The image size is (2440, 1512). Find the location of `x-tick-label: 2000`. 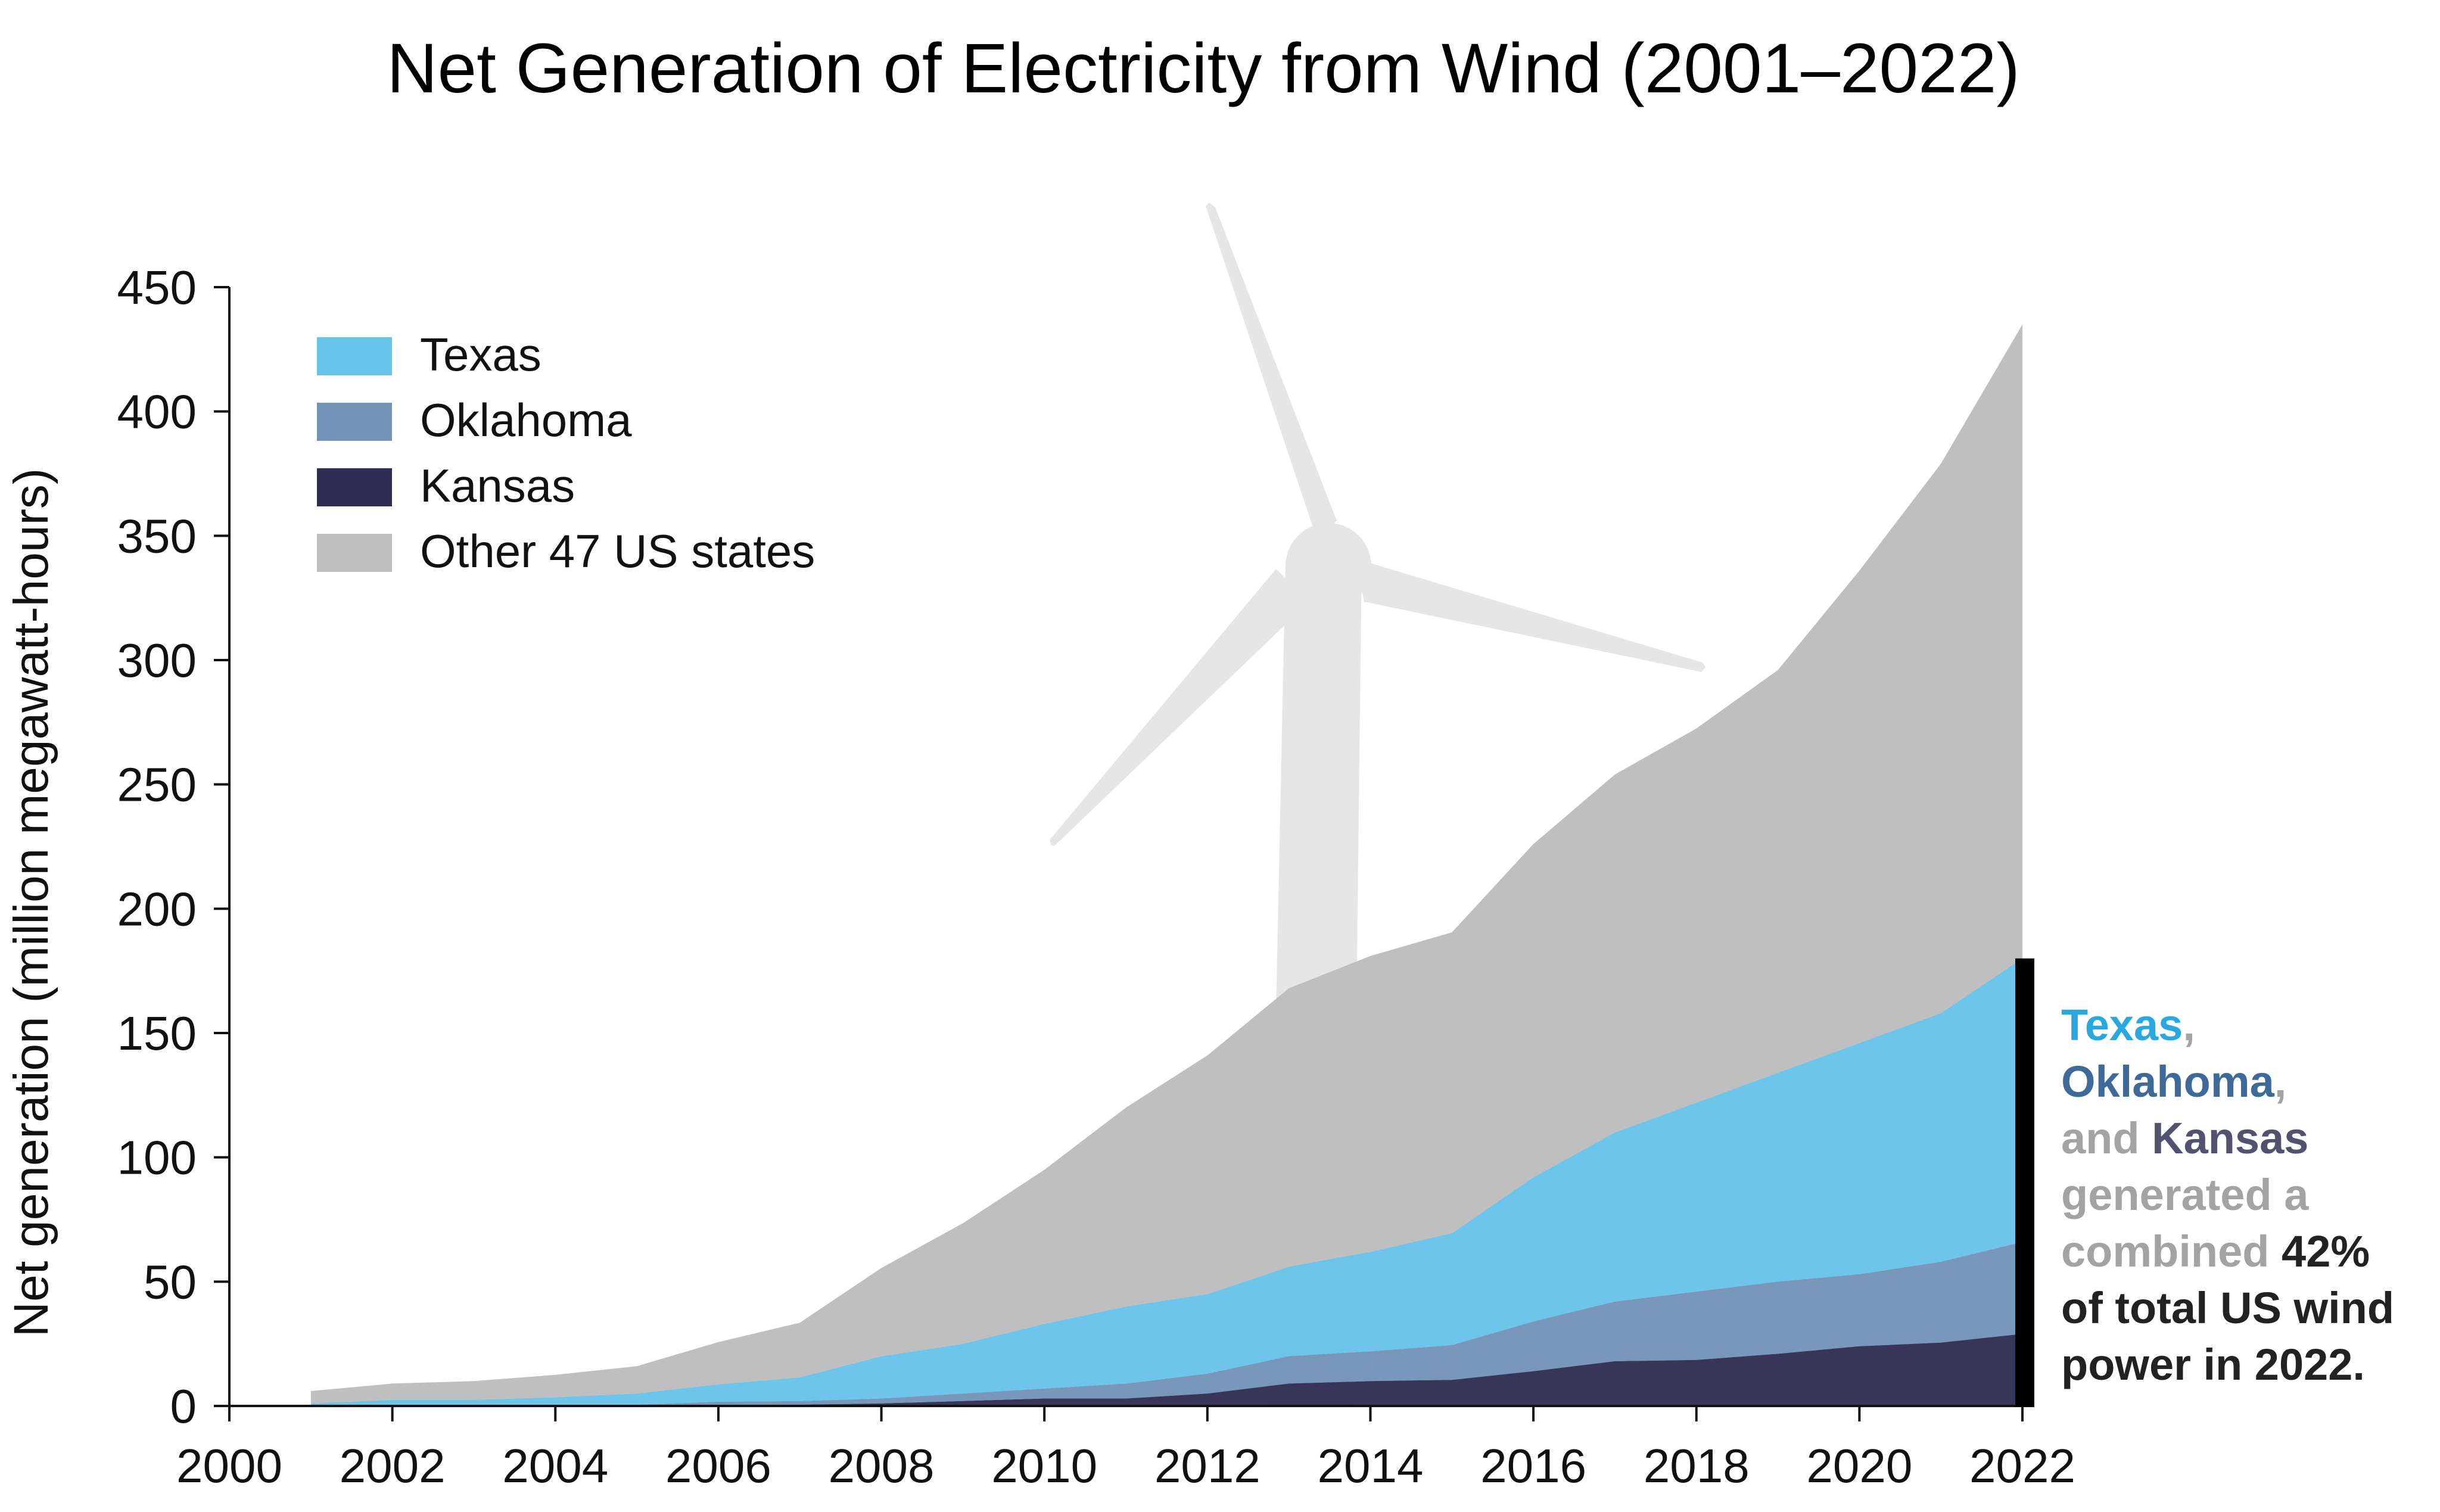

x-tick-label: 2000 is located at coordinates (229, 1465).